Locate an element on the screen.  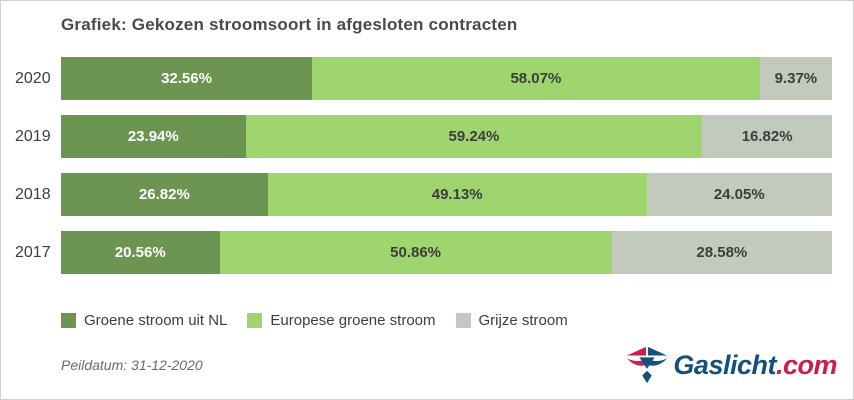
segment-europese-groene-stroom-2018: 49.13% is located at coordinates (457, 194).